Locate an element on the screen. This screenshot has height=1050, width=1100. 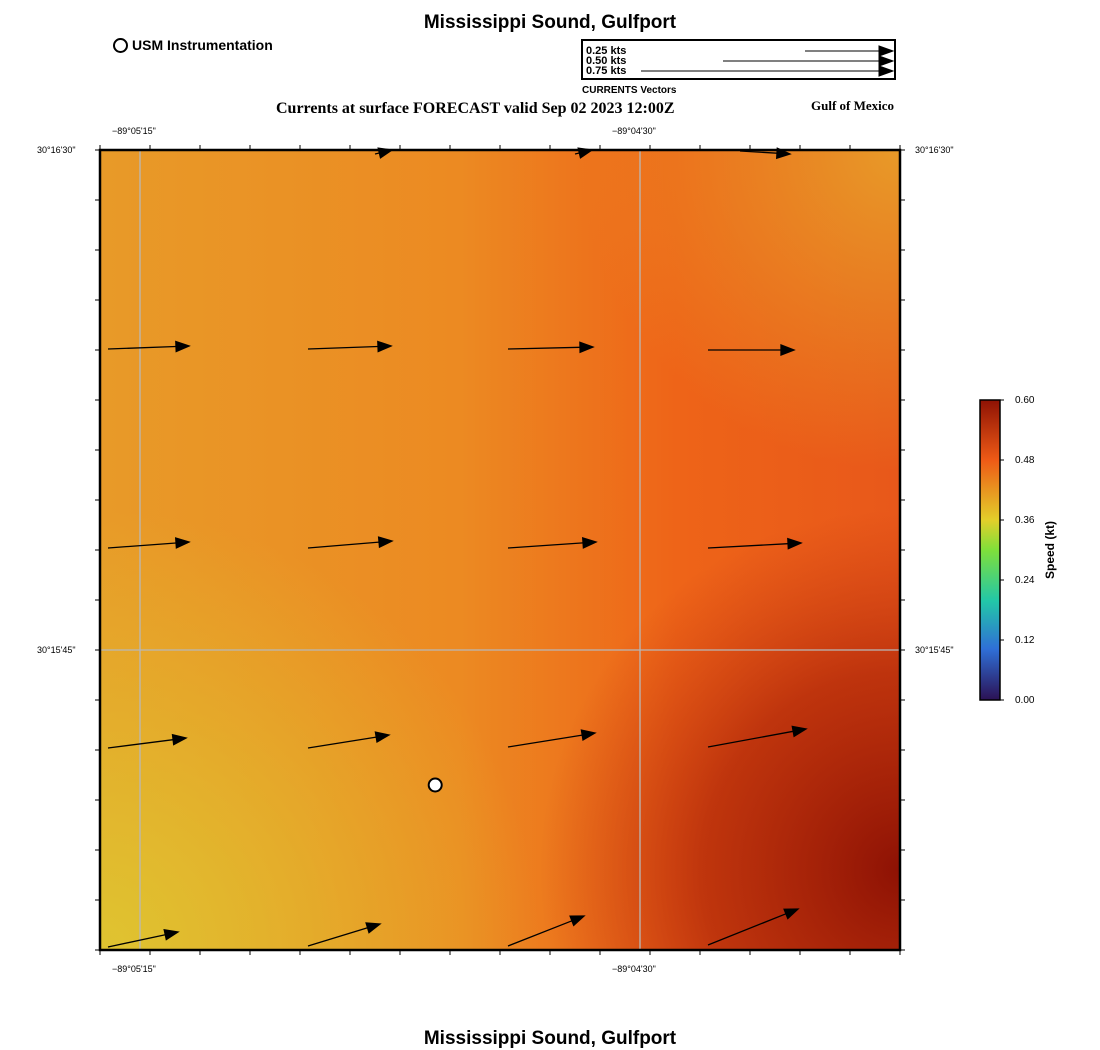
vector-scale-legend: 0.25 kts 0.50 kts 0.75 kts is located at coordinates (738, 59).